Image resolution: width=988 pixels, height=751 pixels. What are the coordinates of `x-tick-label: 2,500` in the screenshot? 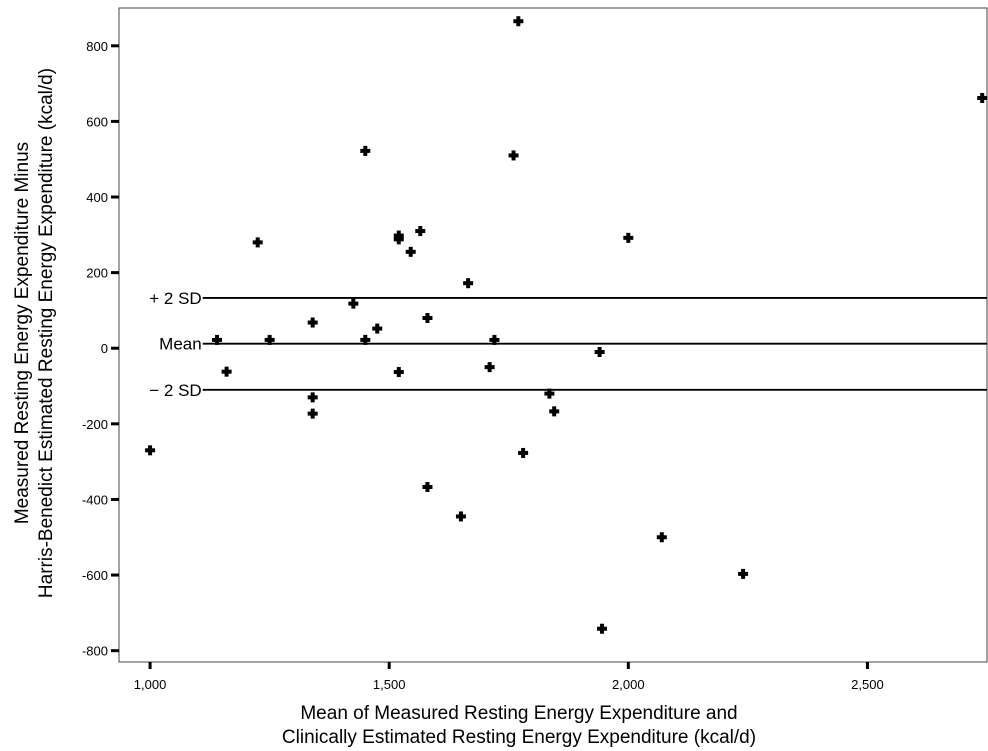 It's located at (867, 684).